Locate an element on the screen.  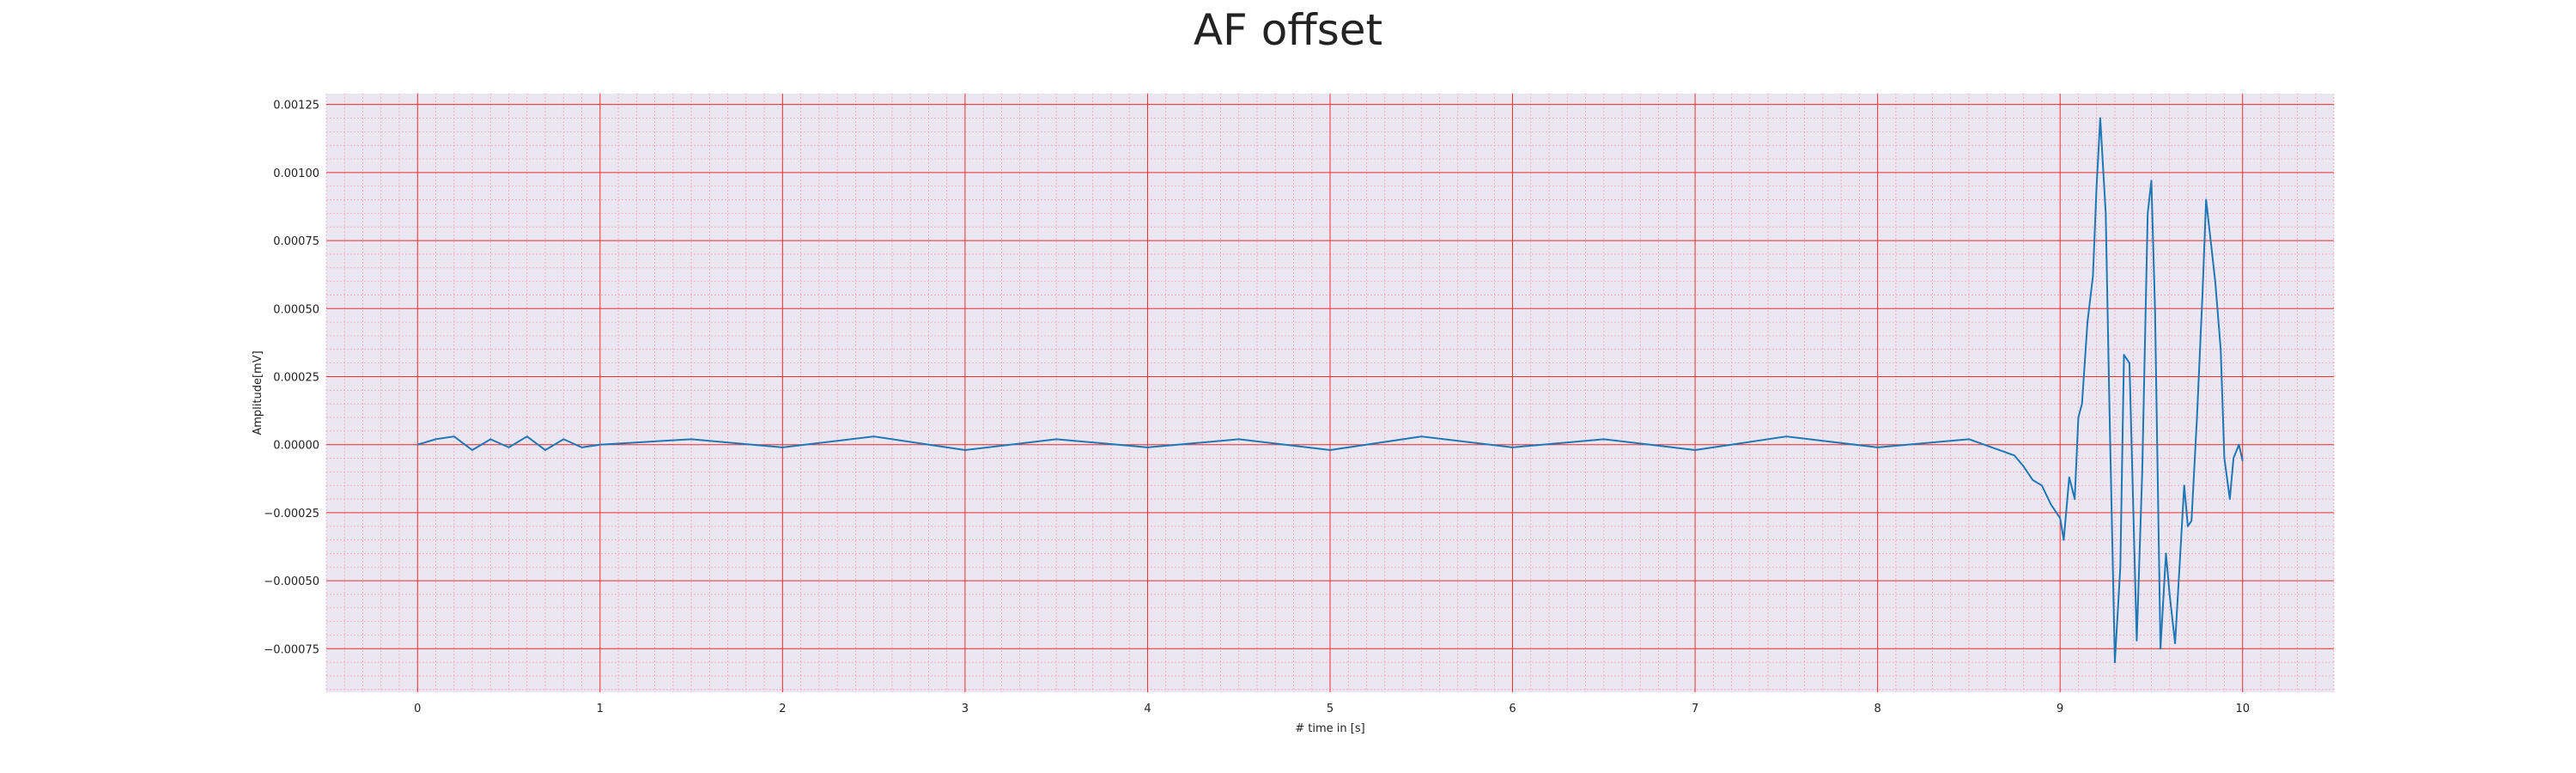
y-tick-label: 0.00100 is located at coordinates (296, 173).